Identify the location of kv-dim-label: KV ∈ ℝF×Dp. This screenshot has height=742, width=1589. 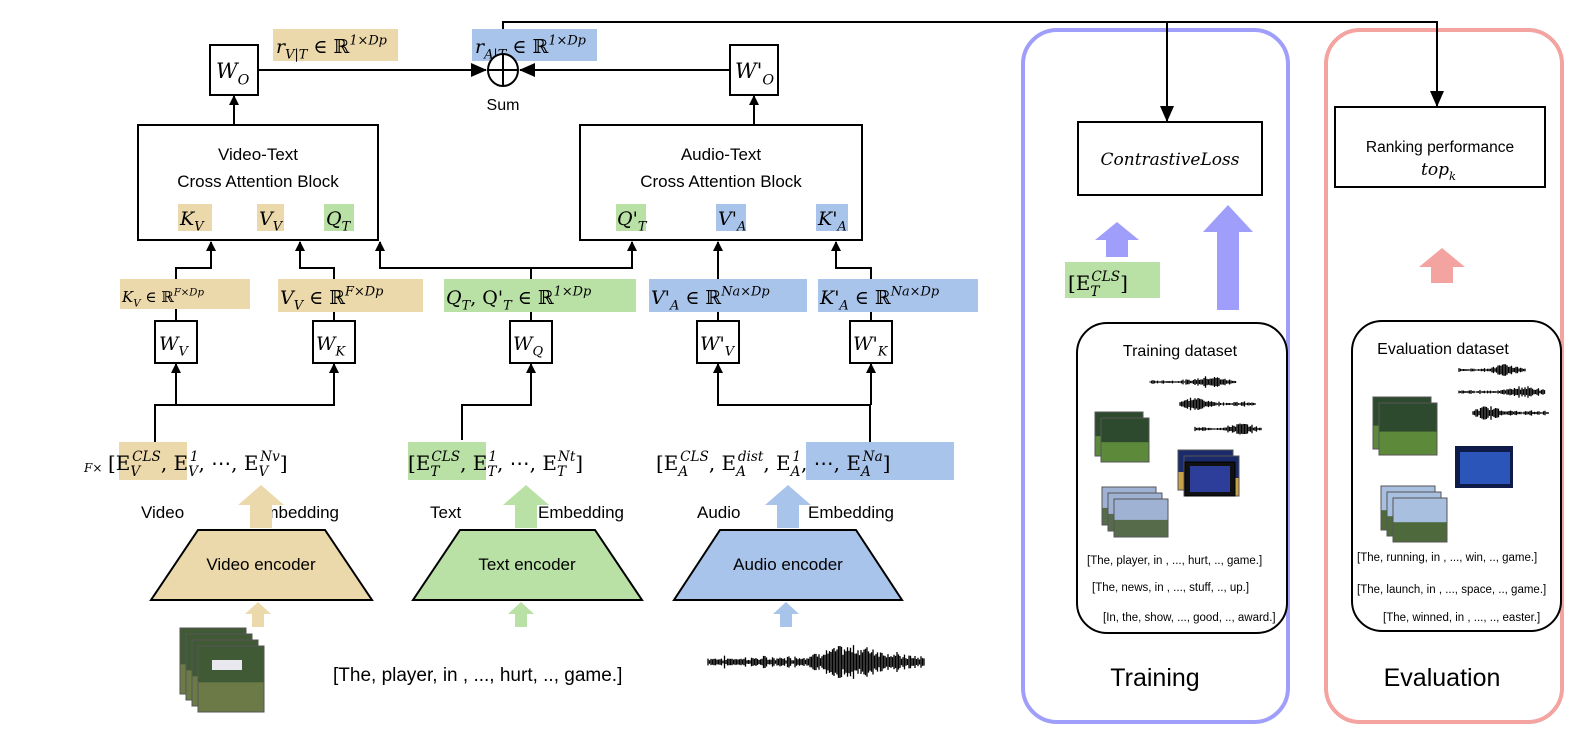
(162, 298).